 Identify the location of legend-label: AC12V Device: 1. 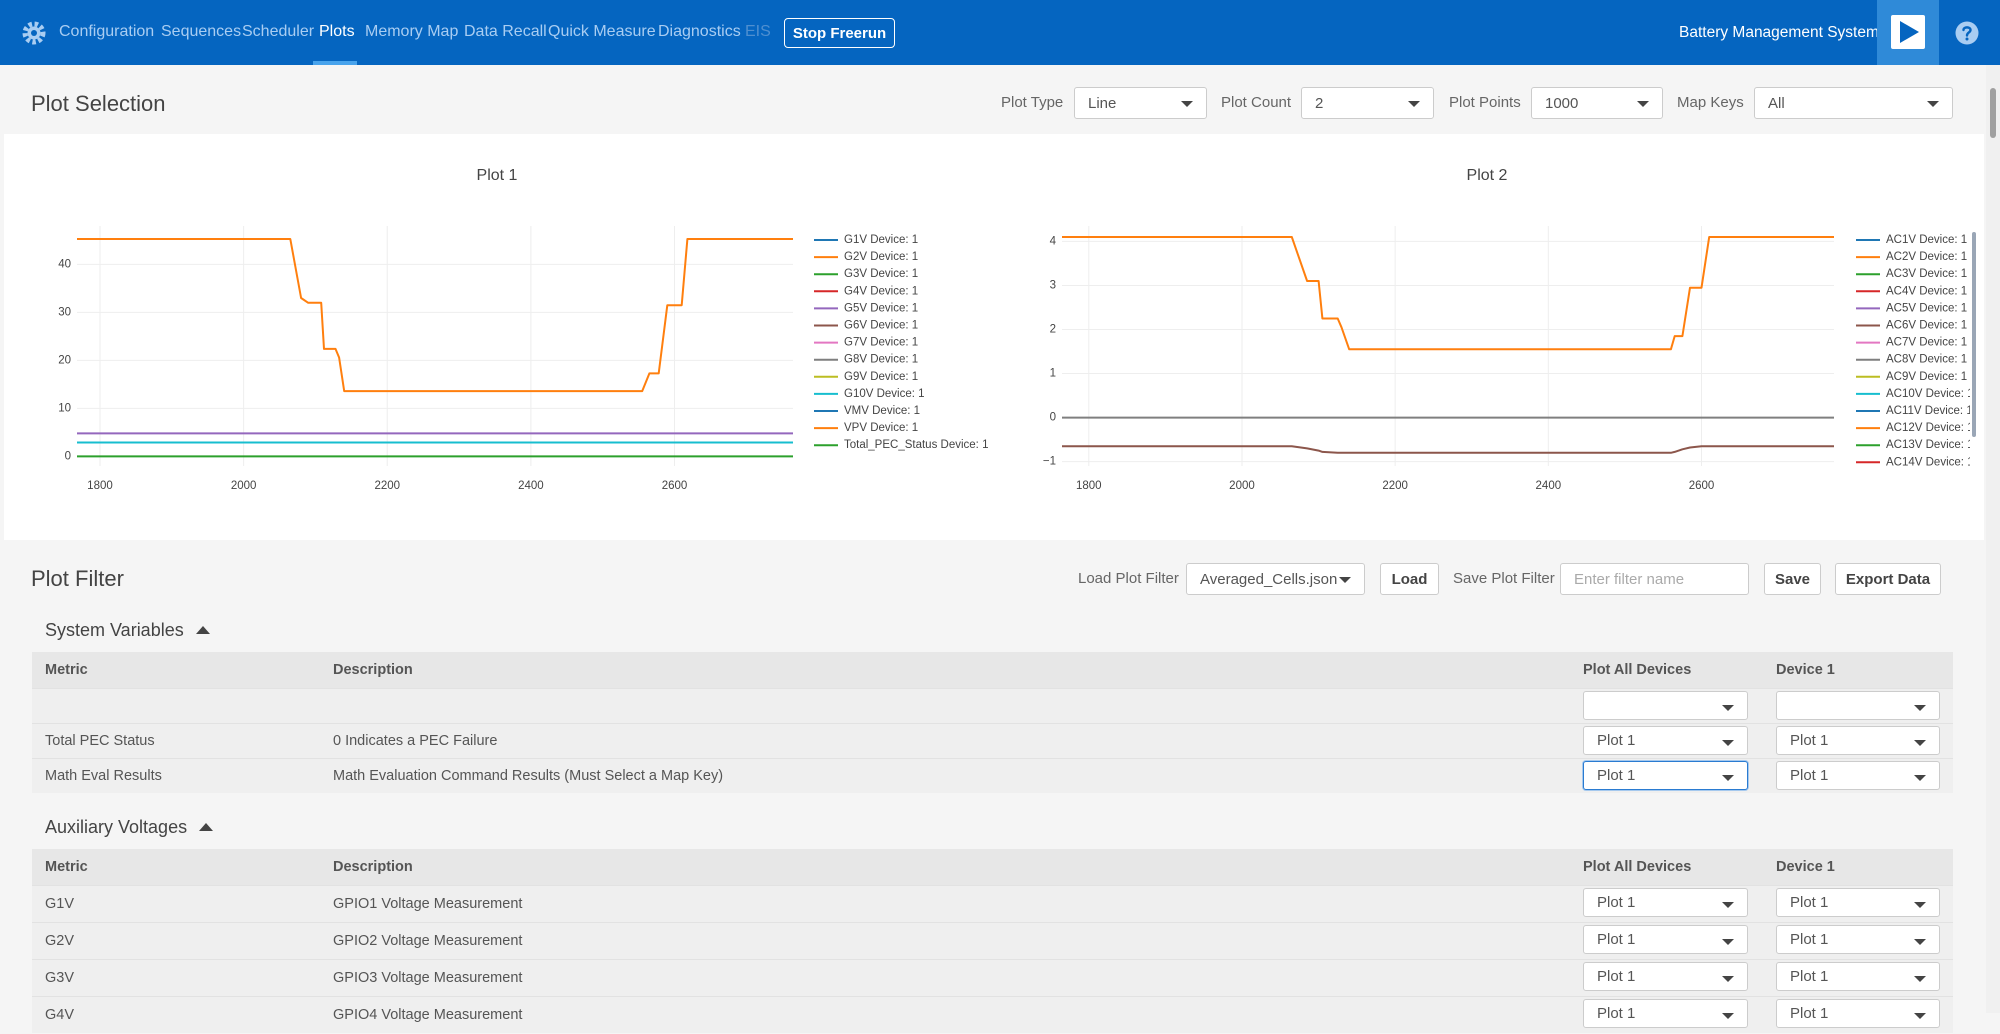
(1928, 428).